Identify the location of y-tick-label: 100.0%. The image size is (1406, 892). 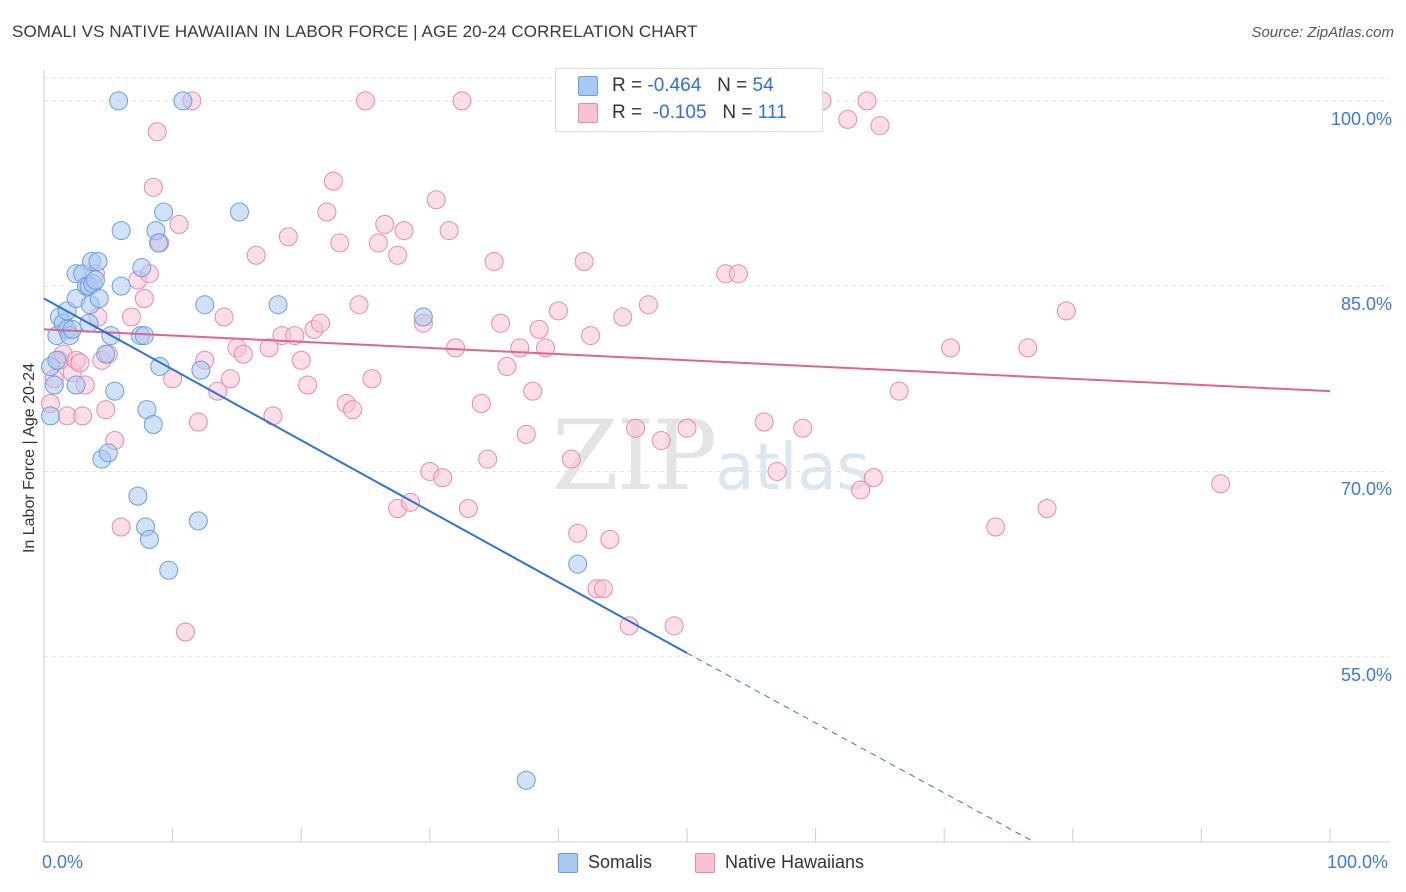
(1361, 118).